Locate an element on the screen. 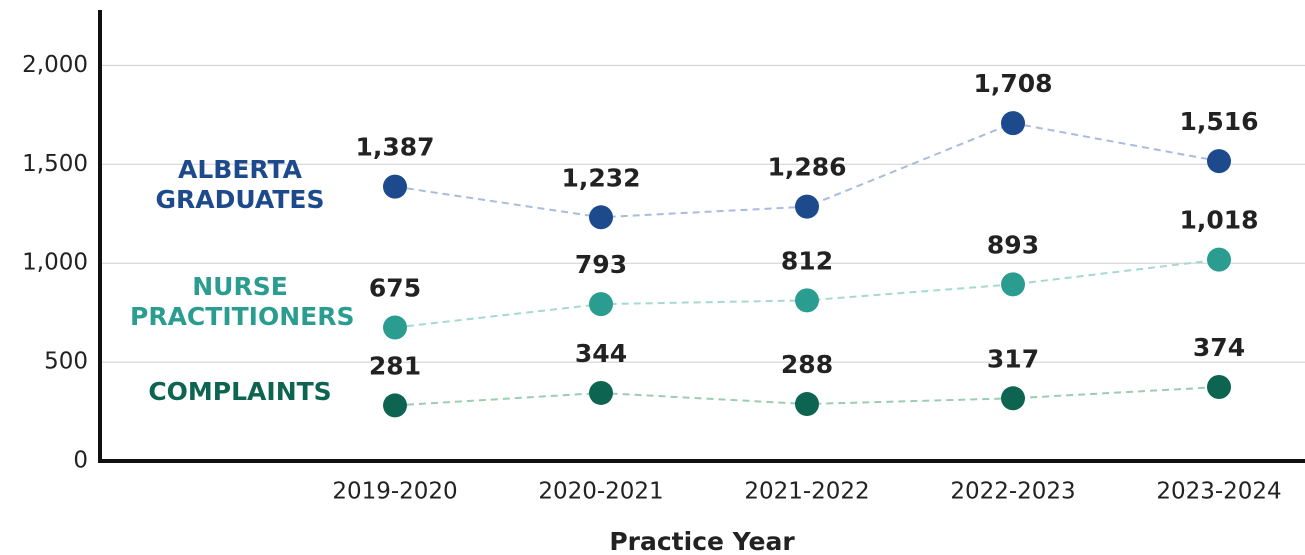 The height and width of the screenshot is (555, 1305). x-tick-label: 2022-2023 is located at coordinates (1012, 492).